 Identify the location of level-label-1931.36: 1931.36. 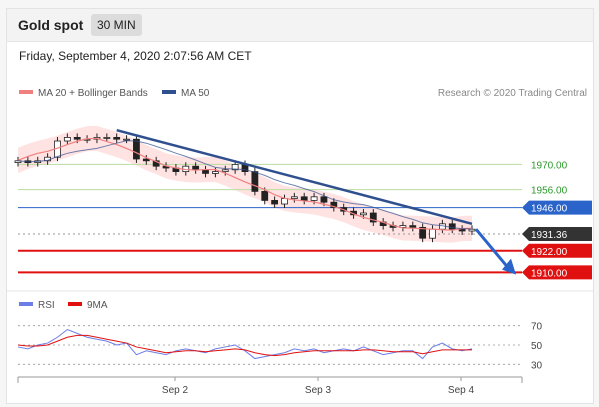
(549, 235).